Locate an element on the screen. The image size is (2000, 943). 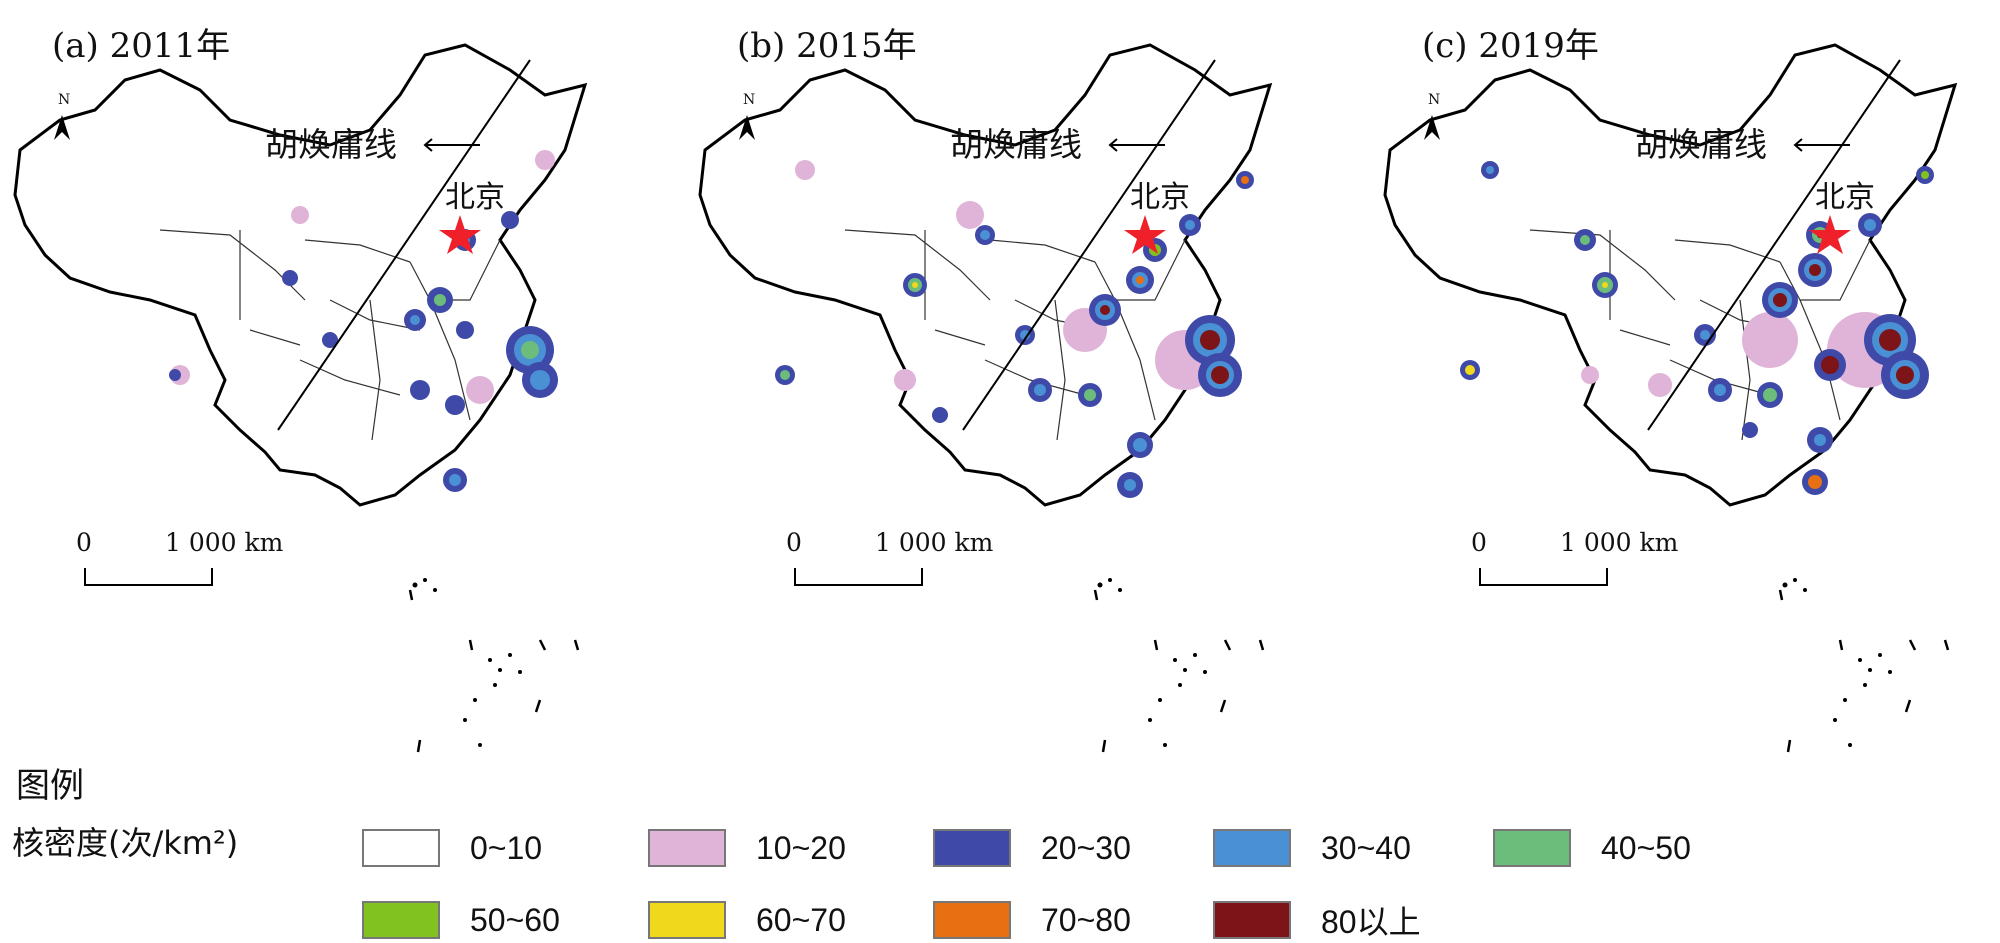
legend-item: 30~40 is located at coordinates (1312, 848).